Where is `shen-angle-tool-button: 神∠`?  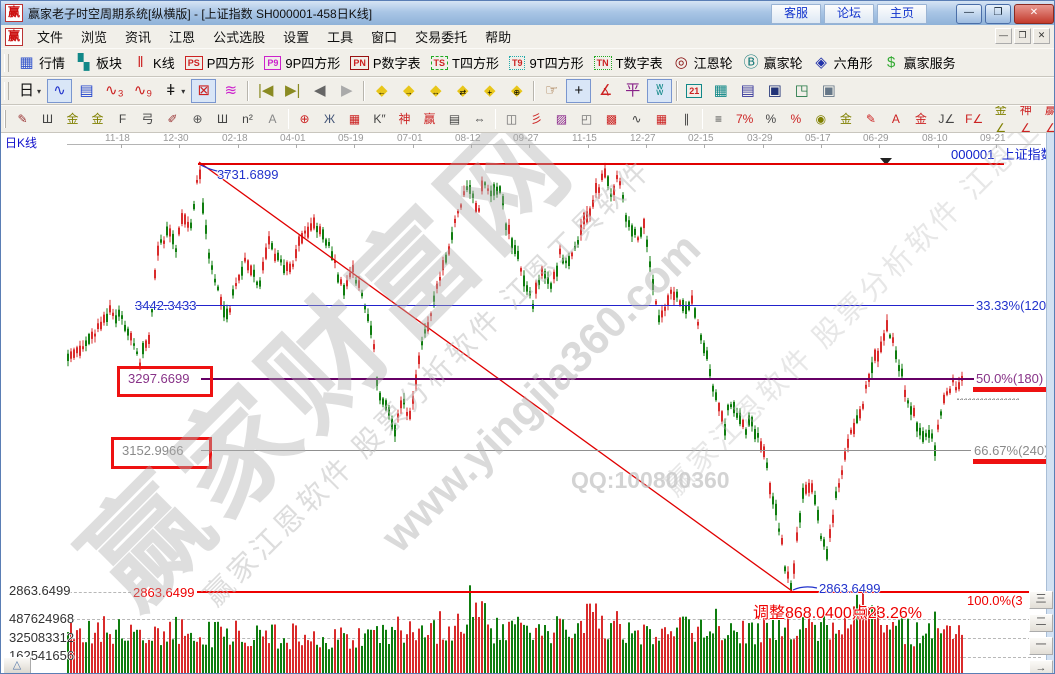
shen-angle-tool-button: 神∠ is located at coordinates (1025, 119).